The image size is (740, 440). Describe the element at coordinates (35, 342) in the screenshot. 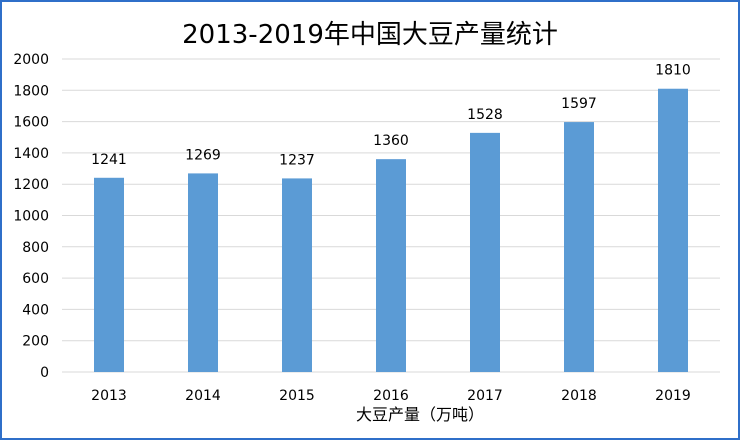

I see `y-tick-label: 200` at that location.